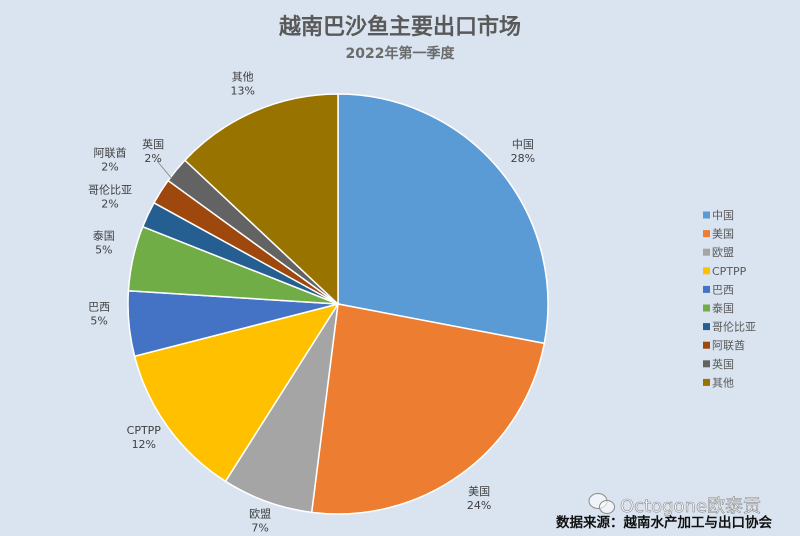 The image size is (800, 536). What do you see at coordinates (706, 215) in the screenshot?
I see `legend-swatch-china` at bounding box center [706, 215].